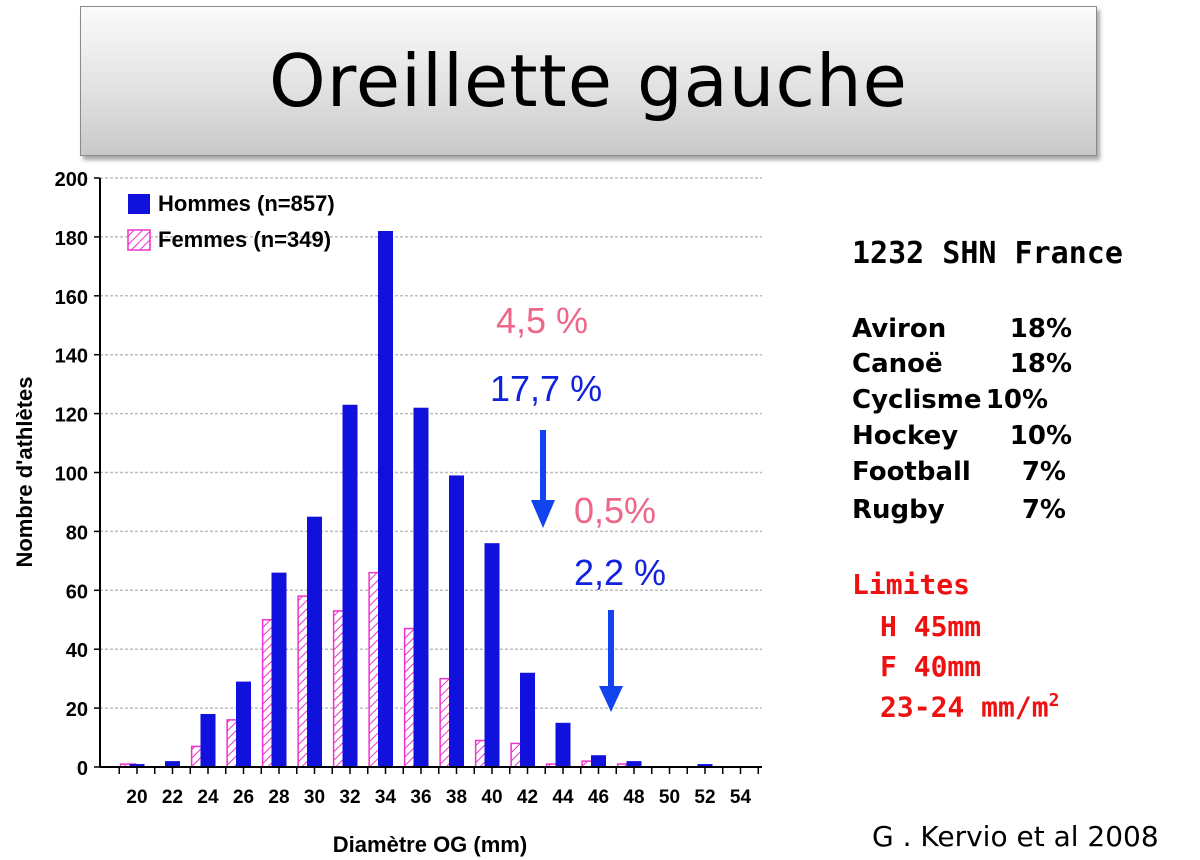  What do you see at coordinates (527, 797) in the screenshot?
I see `x-tick-label: 42` at bounding box center [527, 797].